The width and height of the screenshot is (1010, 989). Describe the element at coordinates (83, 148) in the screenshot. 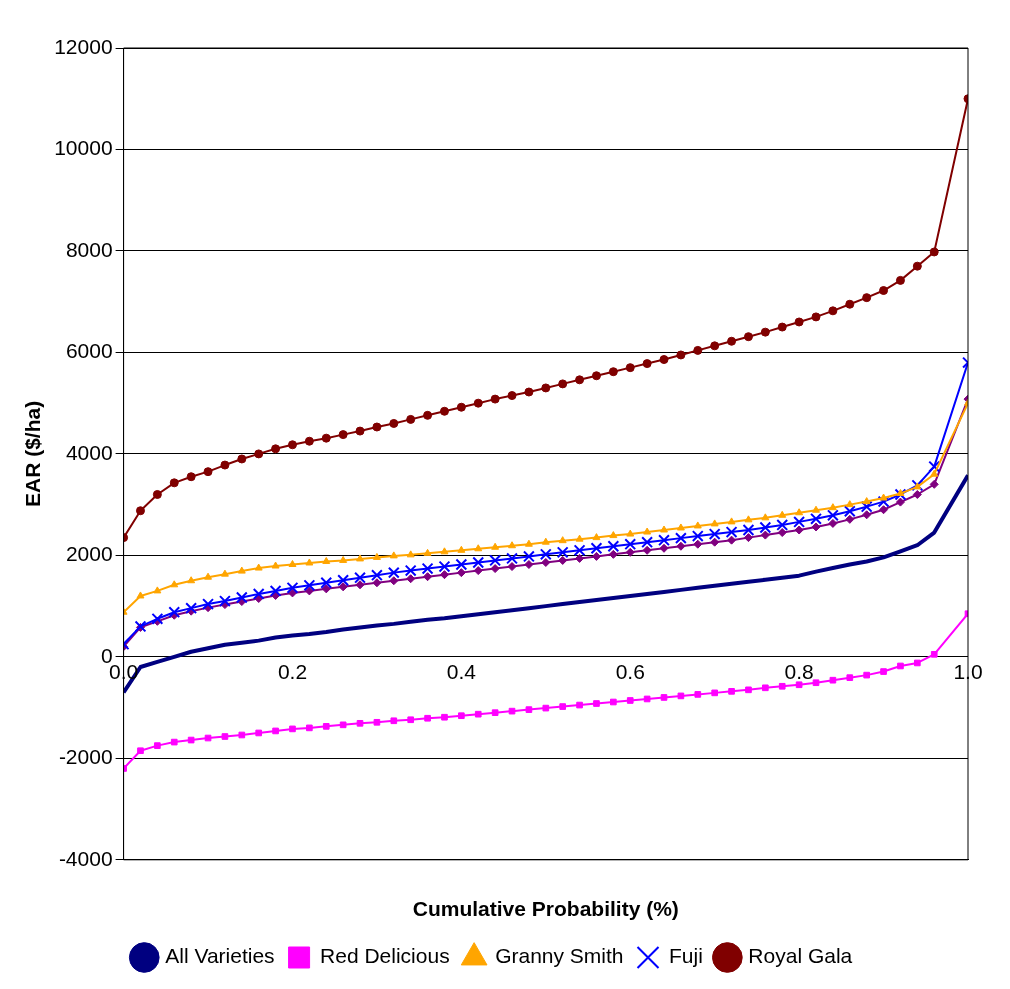

I see `y-tick-label: 10000` at that location.